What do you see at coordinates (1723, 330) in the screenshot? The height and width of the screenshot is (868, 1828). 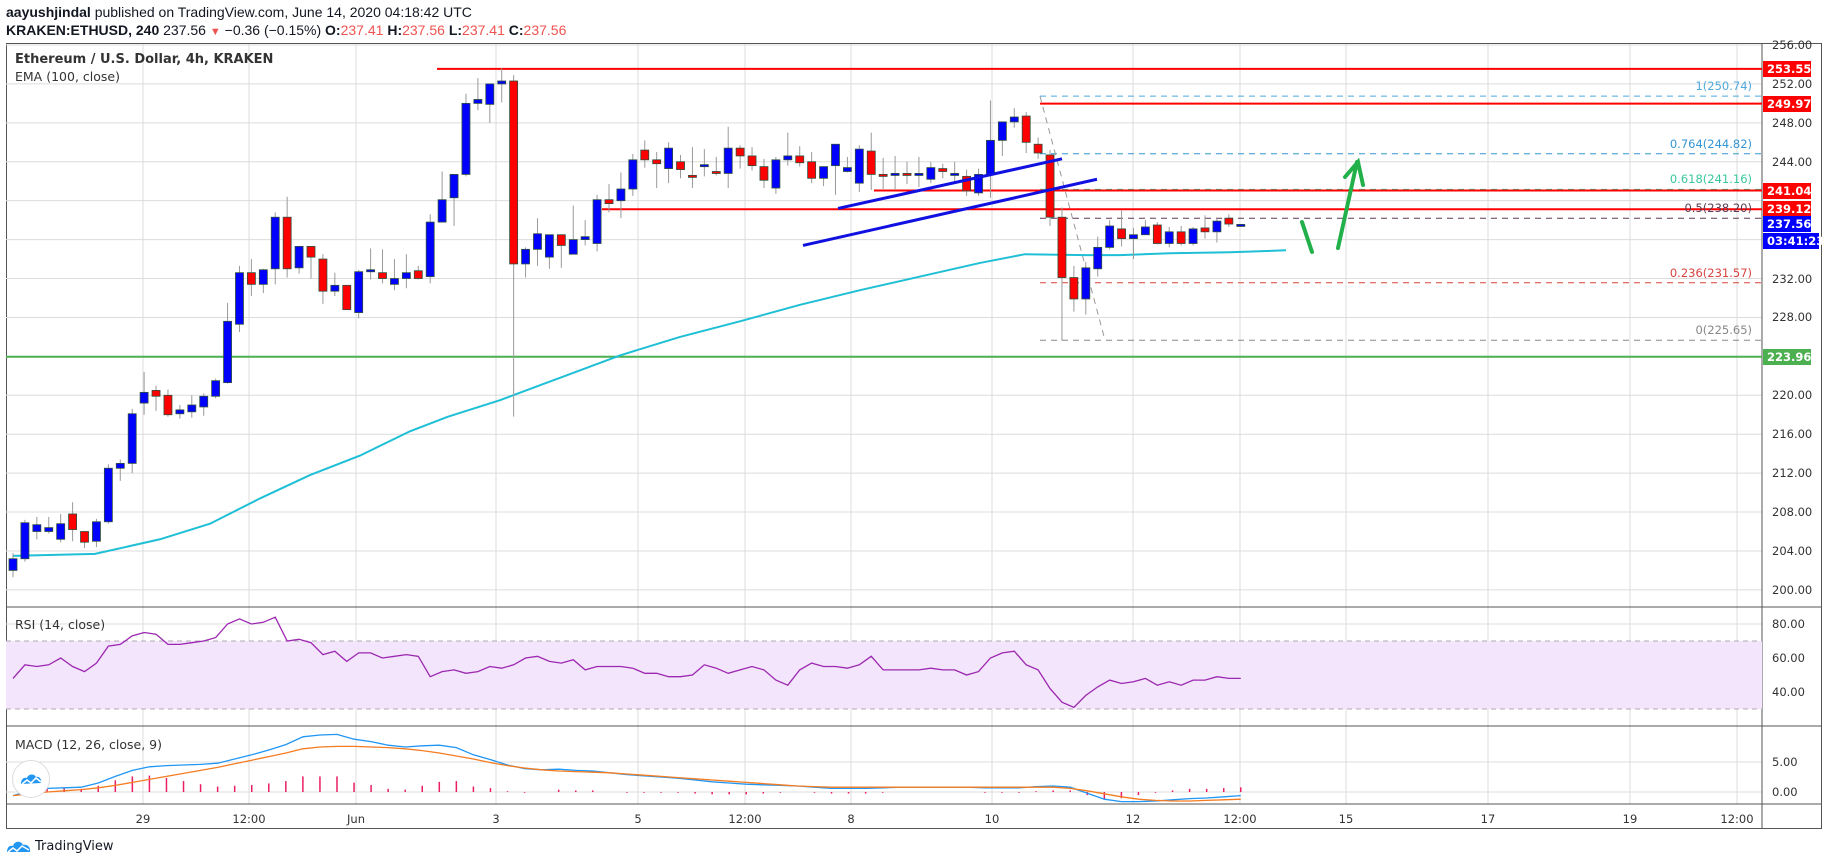 I see `fib-level-label: 0(225.65)` at bounding box center [1723, 330].